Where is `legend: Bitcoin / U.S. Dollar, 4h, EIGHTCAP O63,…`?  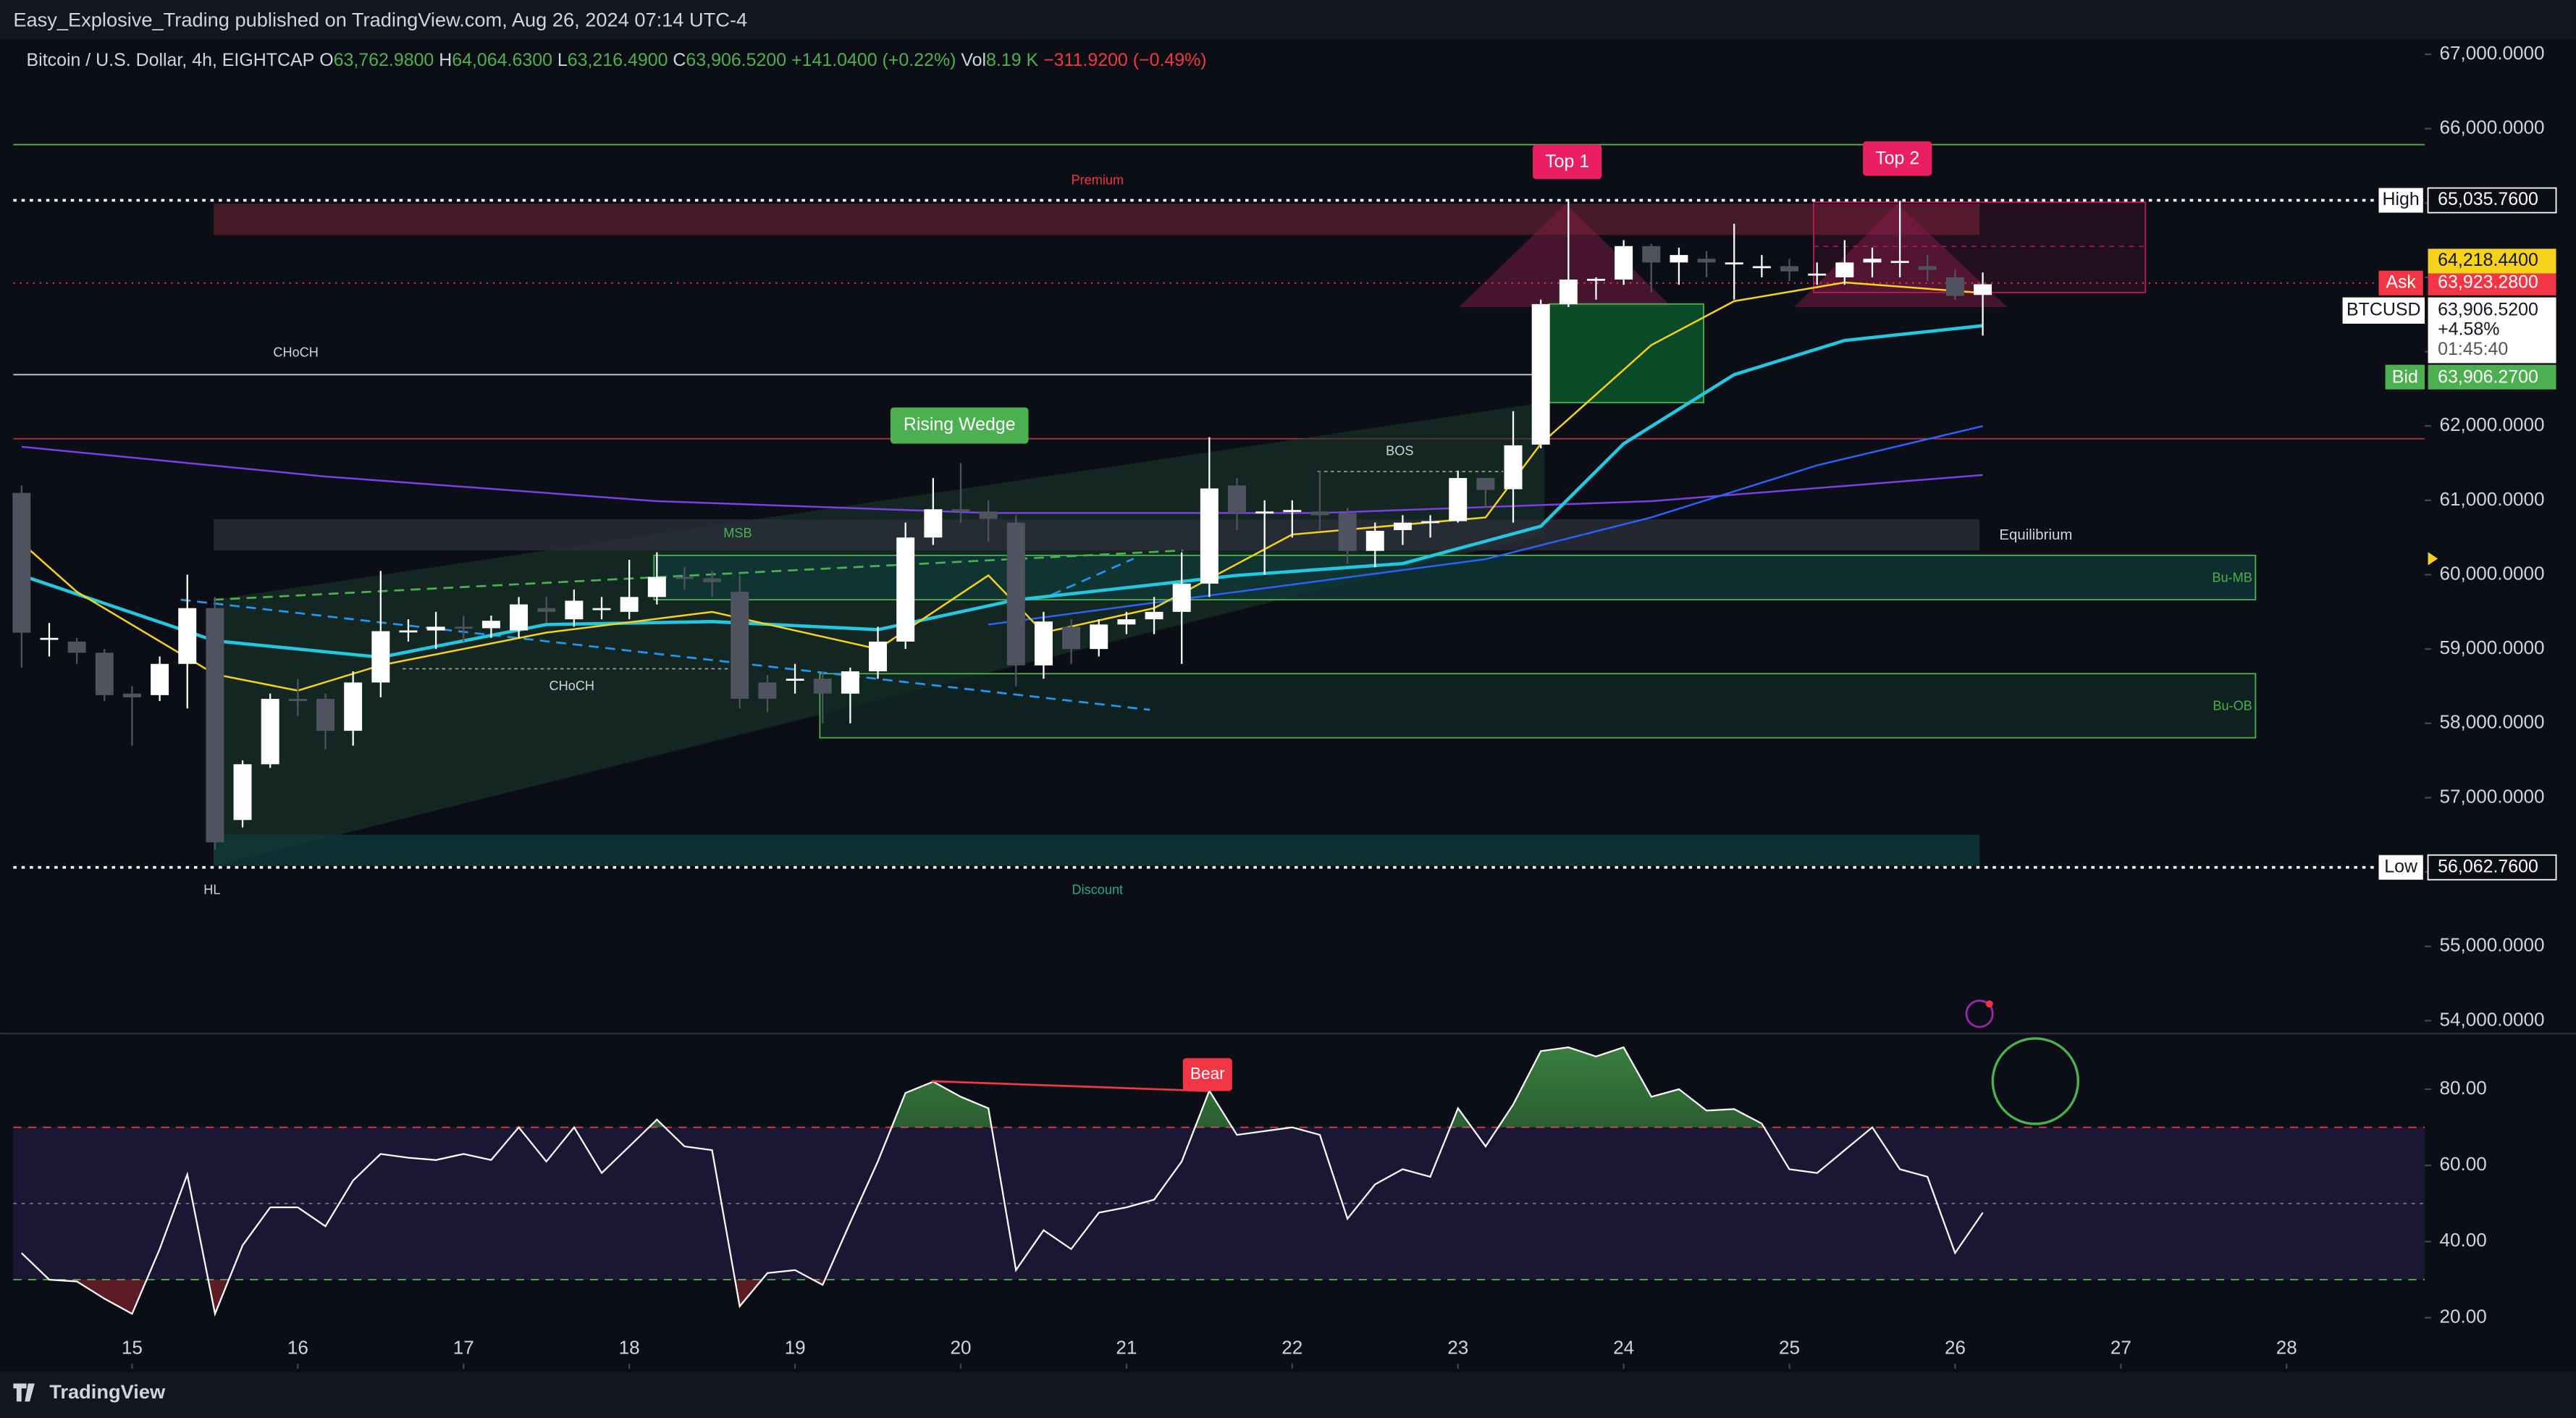 legend: Bitcoin / U.S. Dollar, 4h, EIGHTCAP O63,… is located at coordinates (617, 60).